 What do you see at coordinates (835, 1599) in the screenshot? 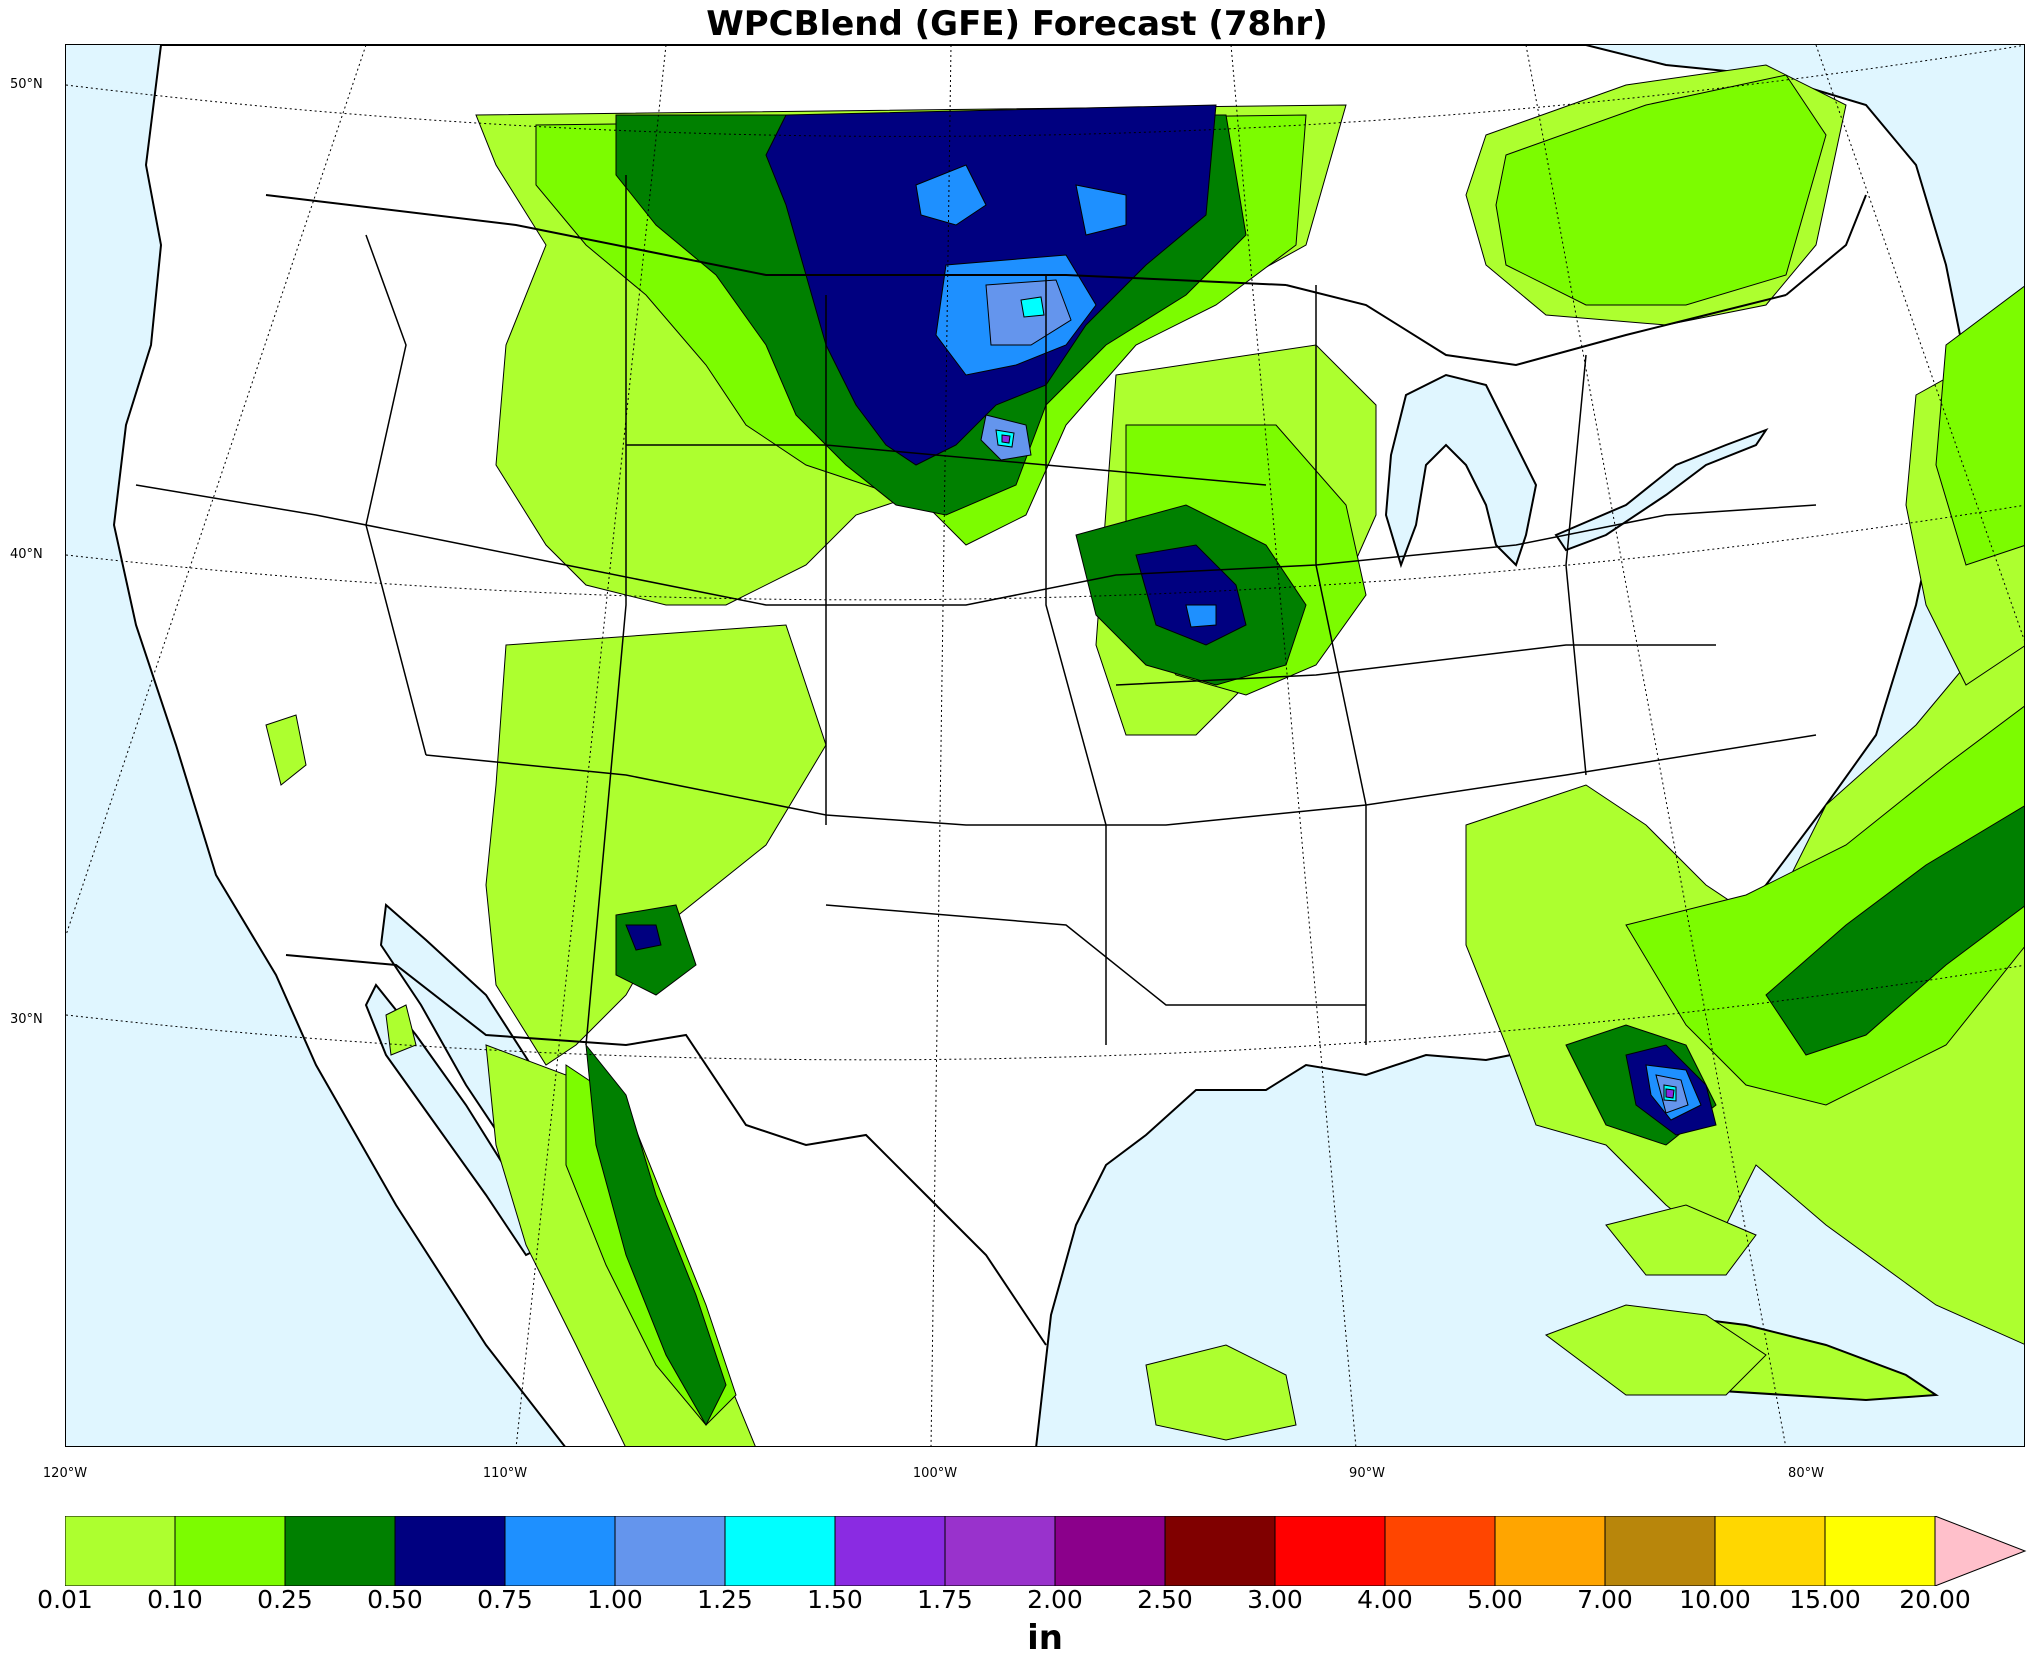
I see `colorbar-tick-label: 1.50` at bounding box center [835, 1599].